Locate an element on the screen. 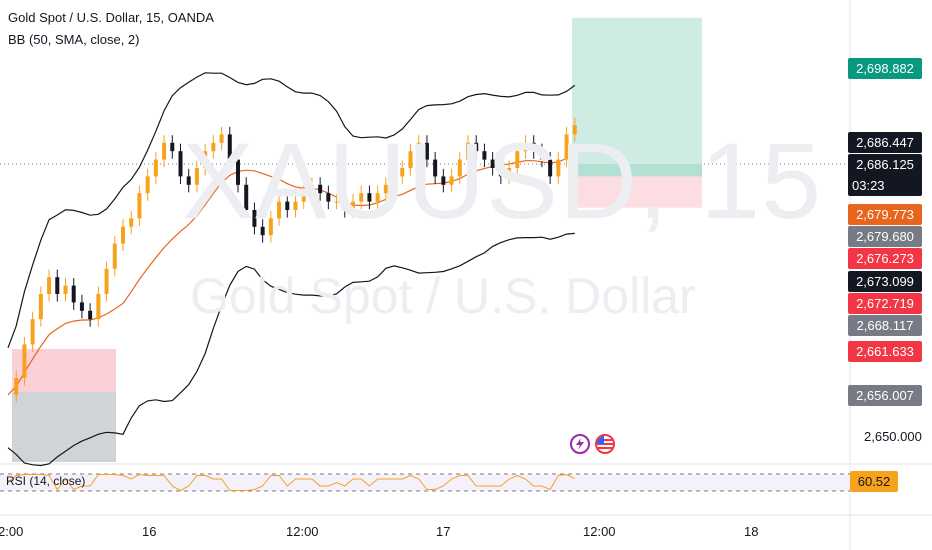 This screenshot has height=550, width=932. us-flag-event-icon is located at coordinates (605, 444).